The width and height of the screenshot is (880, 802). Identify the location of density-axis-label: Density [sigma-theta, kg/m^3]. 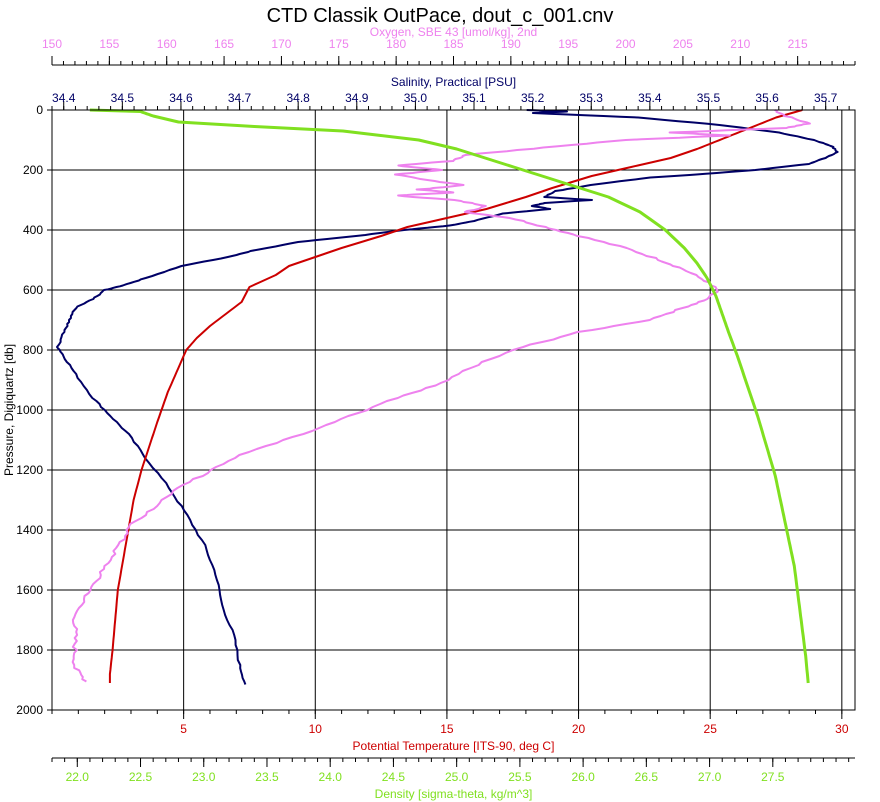
(454, 794).